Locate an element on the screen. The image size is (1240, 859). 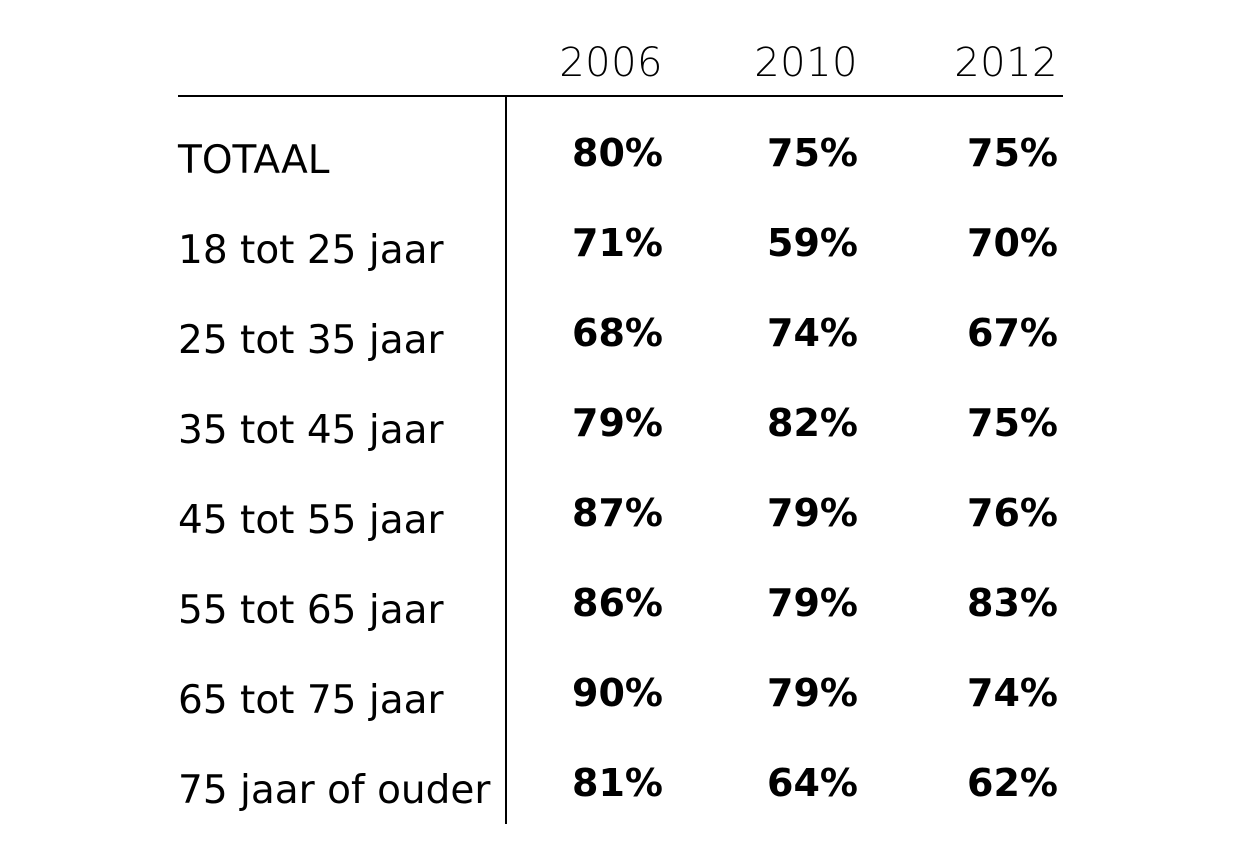
value-cell: 90% is located at coordinates (617, 693).